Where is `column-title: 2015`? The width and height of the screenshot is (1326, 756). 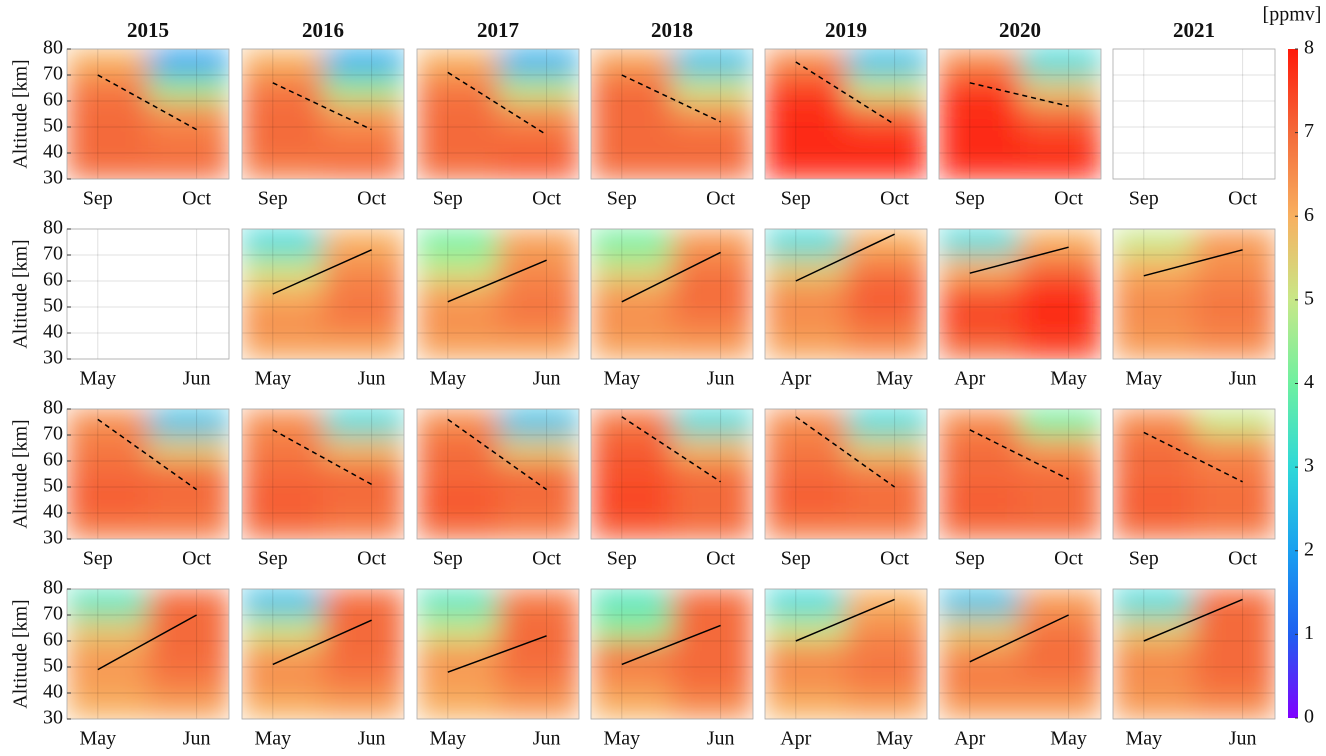 column-title: 2015 is located at coordinates (148, 30).